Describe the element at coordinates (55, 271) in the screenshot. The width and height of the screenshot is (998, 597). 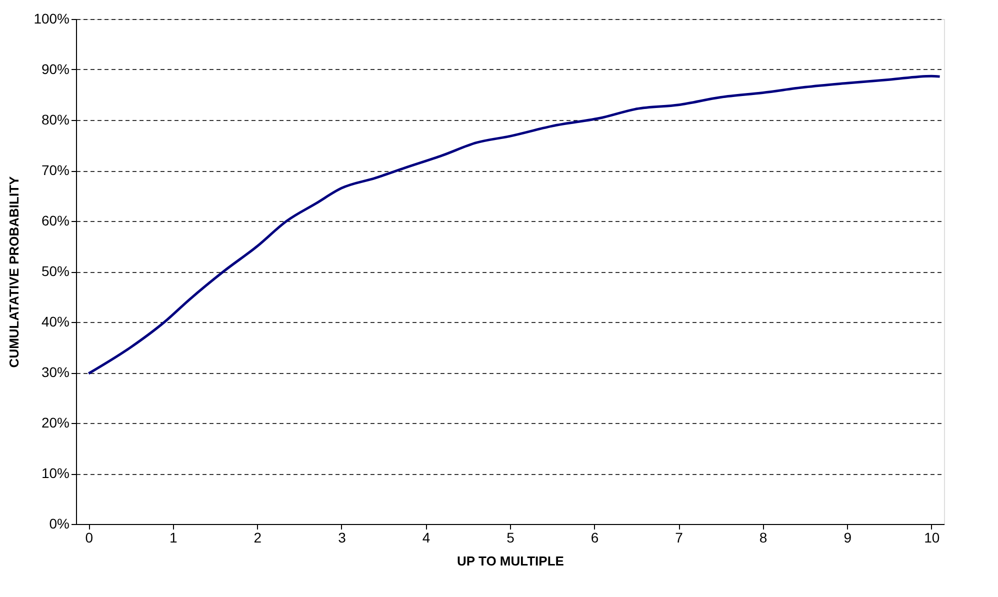
I see `y-tick-label: 50%` at that location.